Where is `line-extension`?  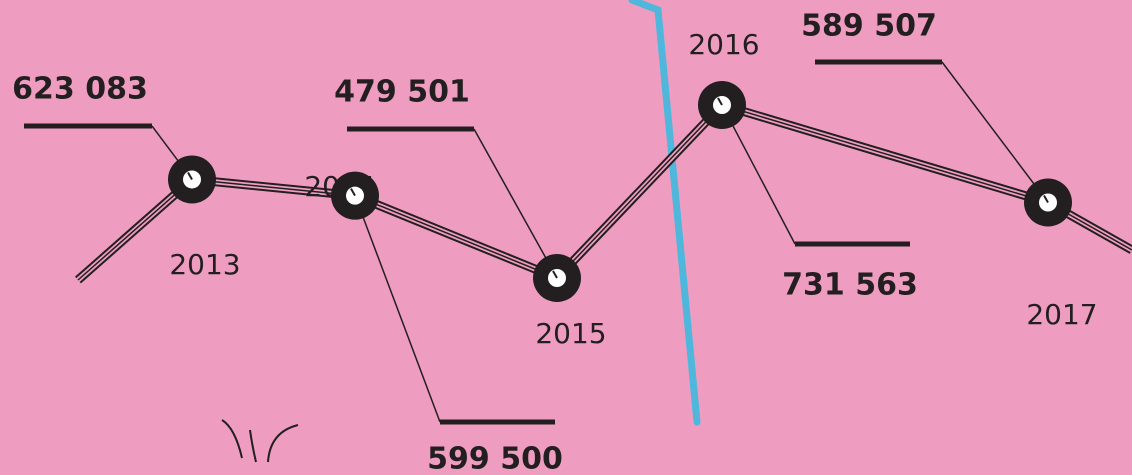 line-extension is located at coordinates (135, 229).